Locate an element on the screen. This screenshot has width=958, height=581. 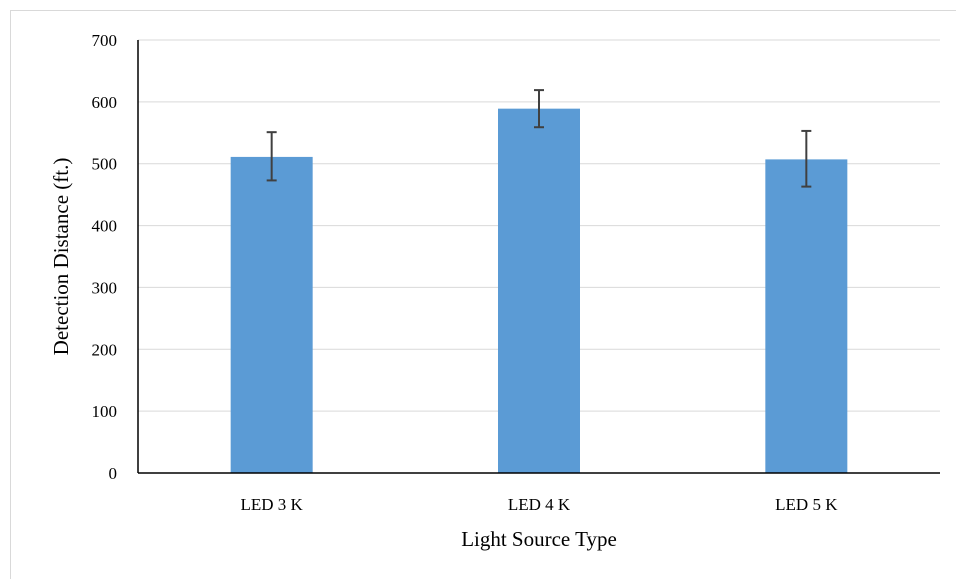
x-tick-label: LED 4 K is located at coordinates (539, 504).